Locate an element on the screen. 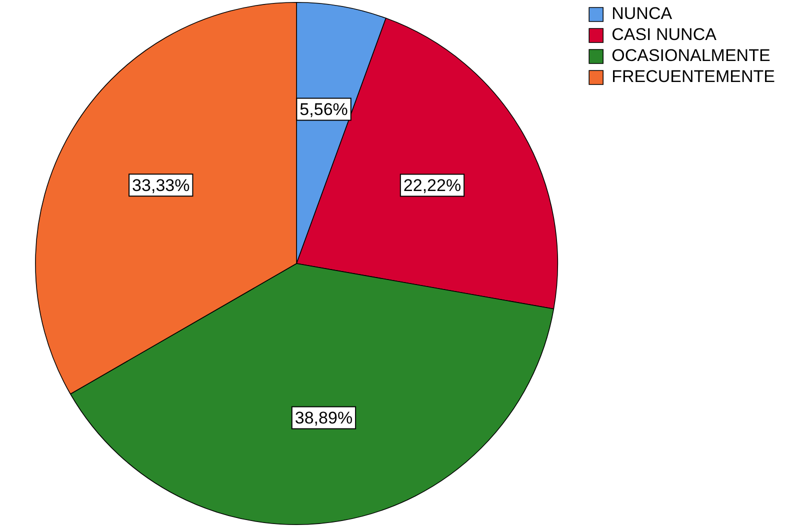 Image resolution: width=785 pixels, height=527 pixels. data-label: 38,89% is located at coordinates (323, 418).